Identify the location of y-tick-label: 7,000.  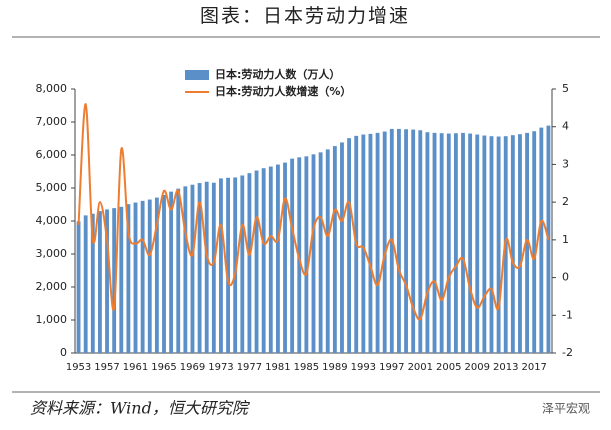
(52, 121).